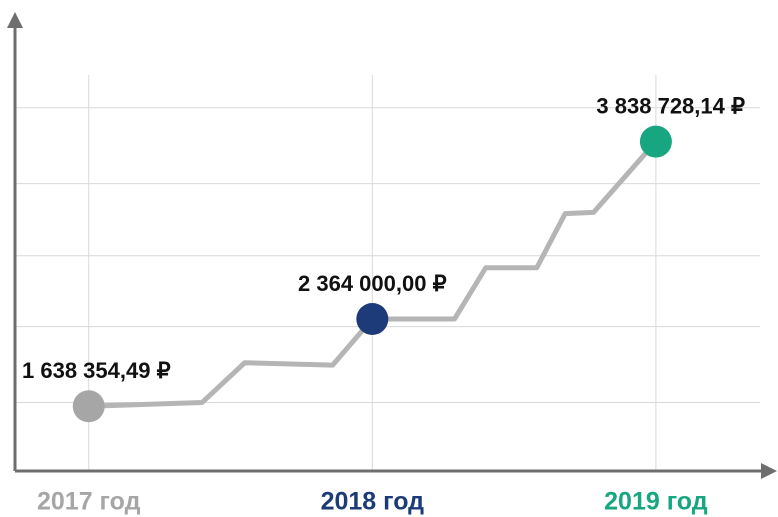 The height and width of the screenshot is (517, 778). I want to click on value-label: 2 364 000,00 ₽, so click(372, 283).